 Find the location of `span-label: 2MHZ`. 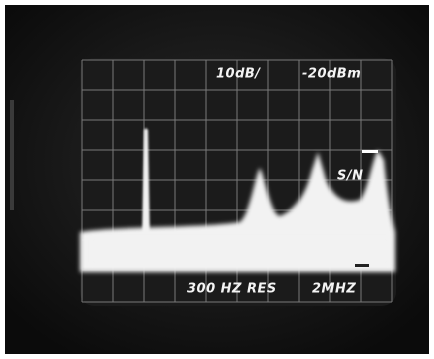

span-label: 2MHZ is located at coordinates (334, 289).